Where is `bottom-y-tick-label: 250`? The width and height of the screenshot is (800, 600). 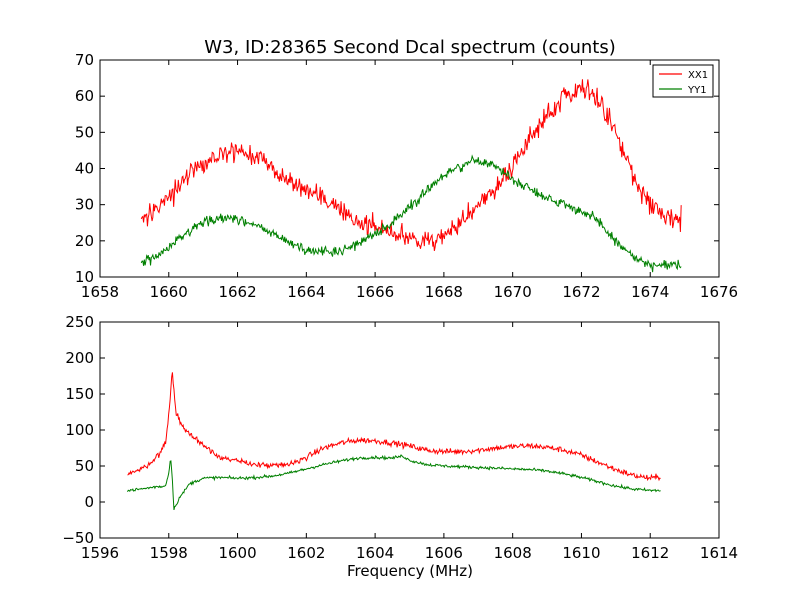
bottom-y-tick-label: 250 is located at coordinates (79, 322).